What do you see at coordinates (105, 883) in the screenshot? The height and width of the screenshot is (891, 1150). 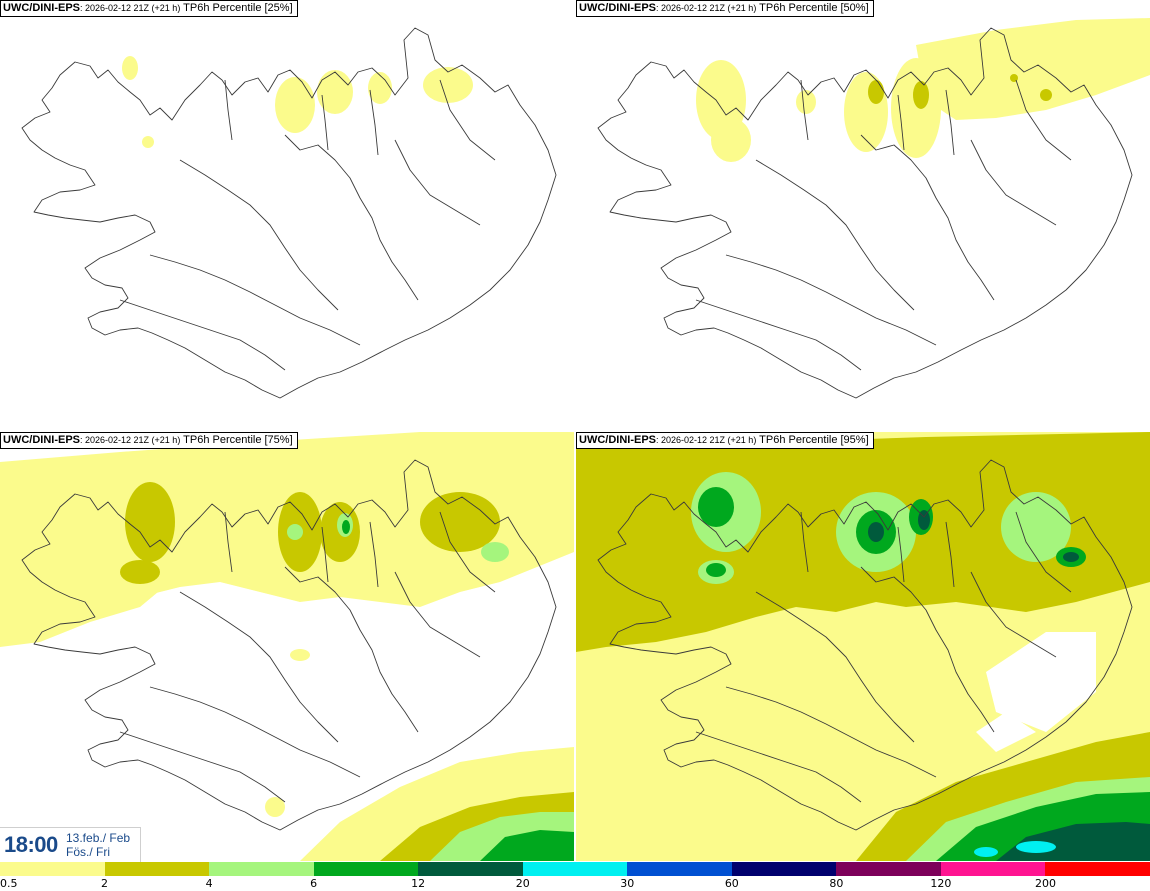 I see `colorbar-label: 2` at bounding box center [105, 883].